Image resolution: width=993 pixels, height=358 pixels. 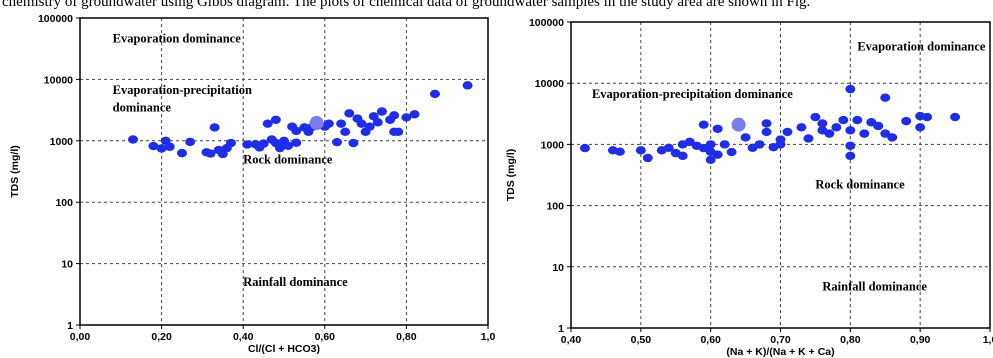 I want to click on y-axis-label: TDS (mg/l), so click(x=15, y=171).